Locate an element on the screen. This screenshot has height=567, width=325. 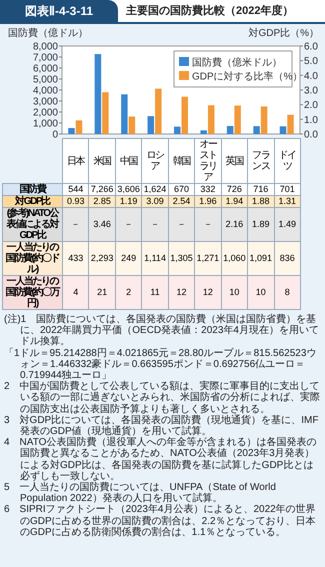
text: 1.88 is located at coordinates (261, 202).